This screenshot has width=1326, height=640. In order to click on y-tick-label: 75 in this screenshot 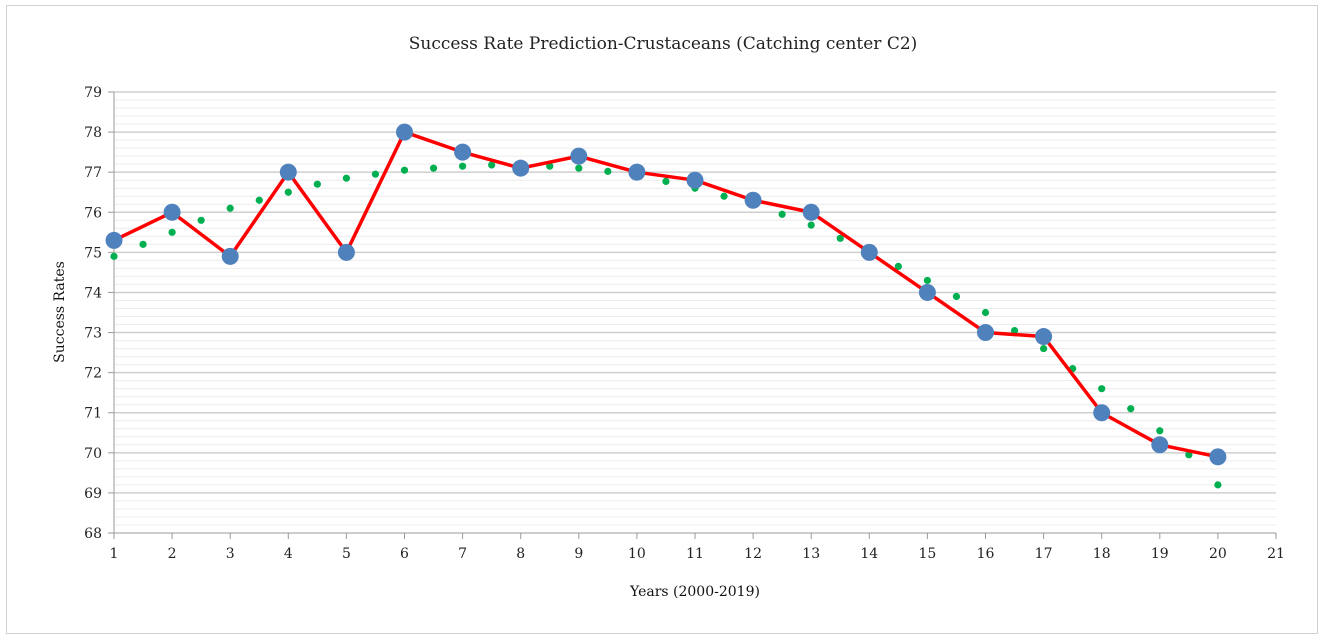, I will do `click(93, 253)`.